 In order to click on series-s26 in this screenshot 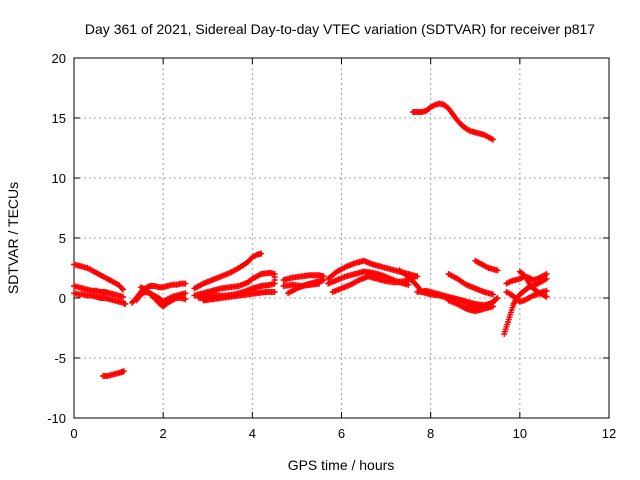, I will do `click(526, 296)`.